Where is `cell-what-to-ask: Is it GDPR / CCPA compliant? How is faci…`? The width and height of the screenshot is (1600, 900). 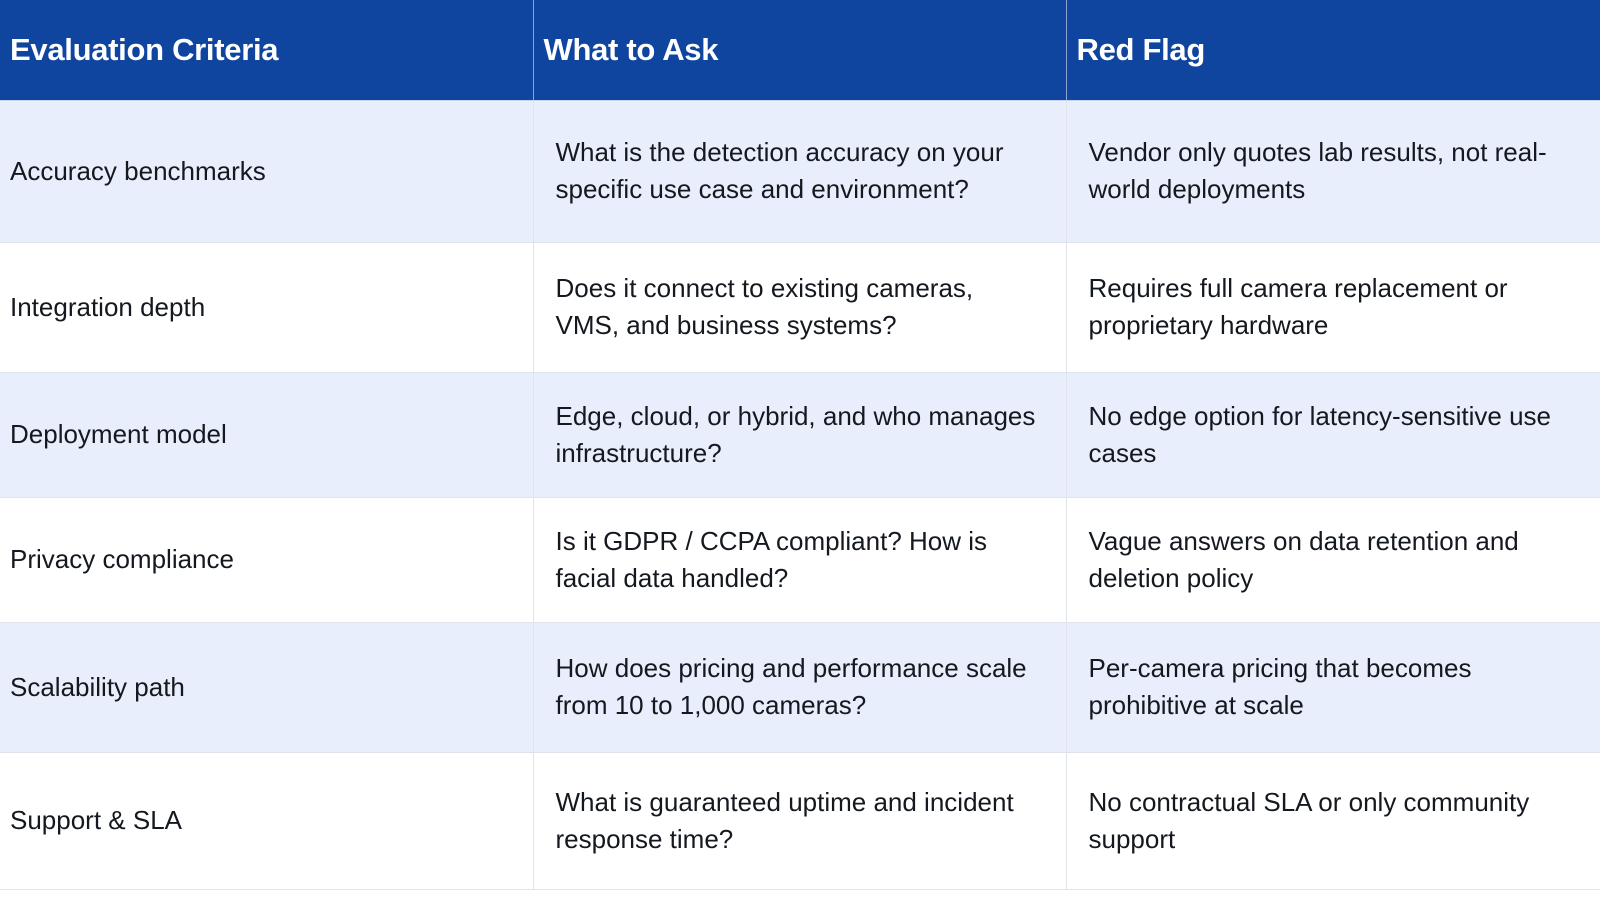
cell-what-to-ask: Is it GDPR / CCPA compliant? How is faci… is located at coordinates (800, 560).